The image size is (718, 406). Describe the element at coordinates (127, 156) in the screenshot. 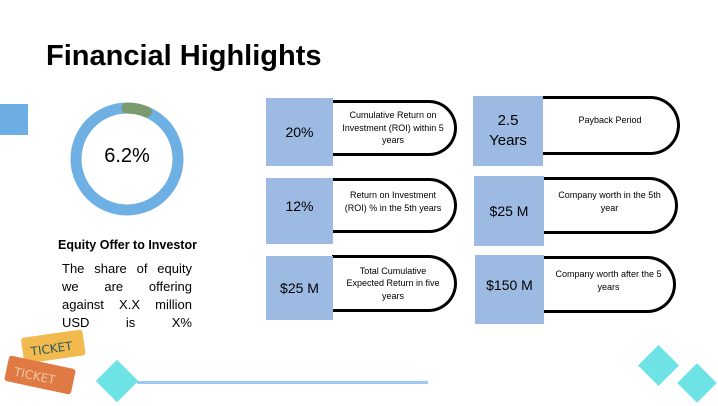

I see `donut-value: 6.2%` at that location.